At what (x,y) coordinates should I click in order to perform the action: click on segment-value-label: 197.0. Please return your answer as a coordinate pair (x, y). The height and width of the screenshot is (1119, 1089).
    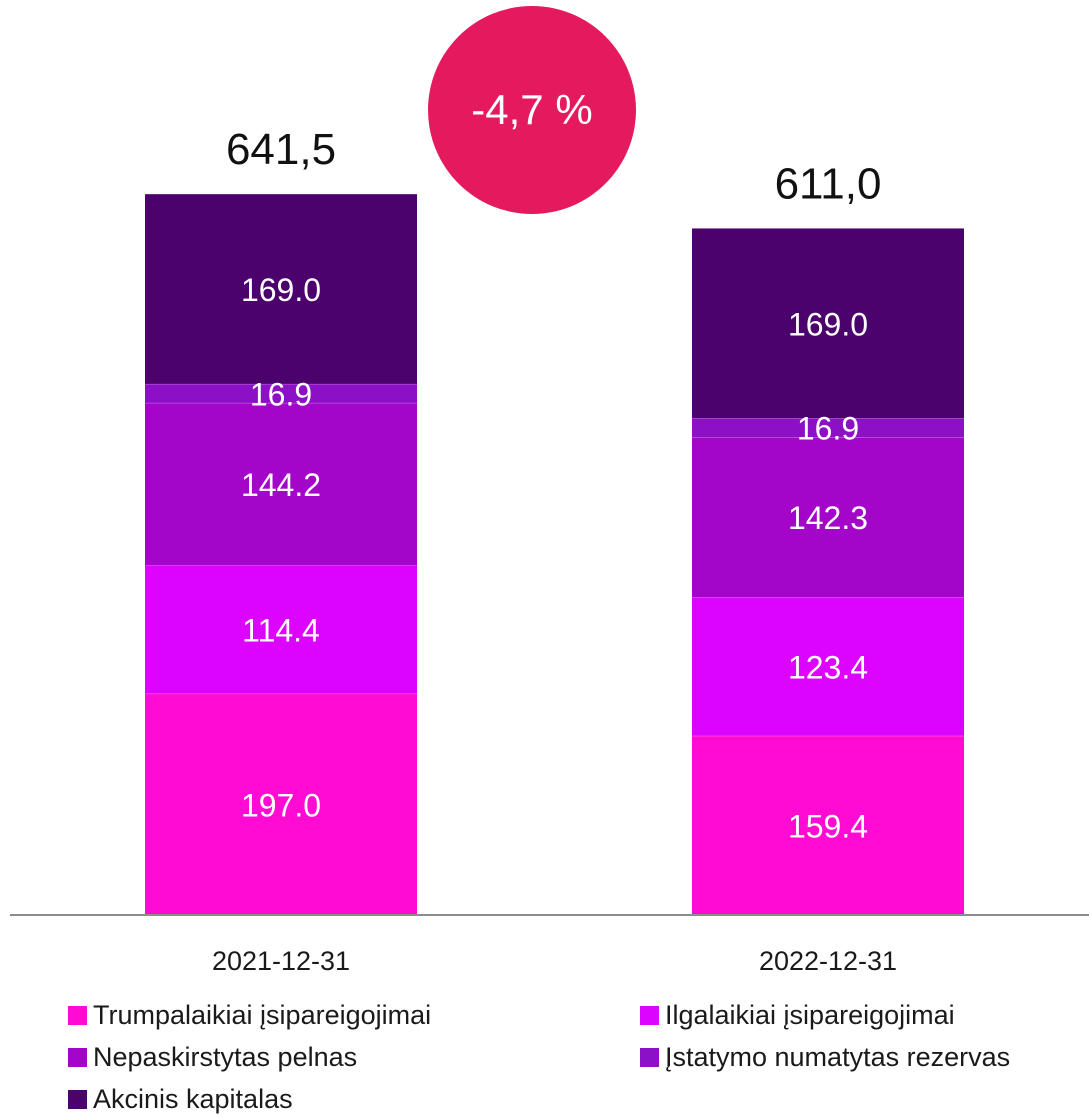
    Looking at the image, I should click on (281, 805).